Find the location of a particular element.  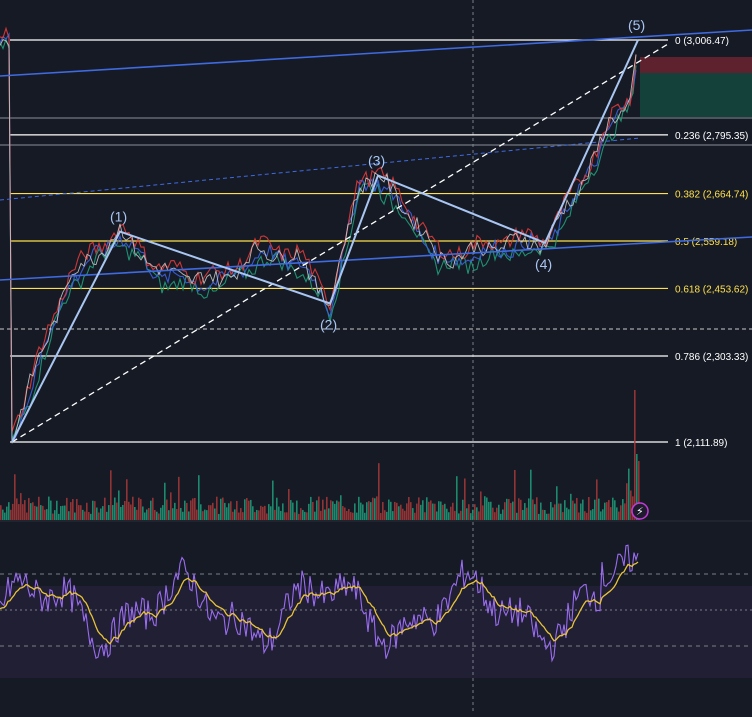

channel-lower-line is located at coordinates (376, 258).